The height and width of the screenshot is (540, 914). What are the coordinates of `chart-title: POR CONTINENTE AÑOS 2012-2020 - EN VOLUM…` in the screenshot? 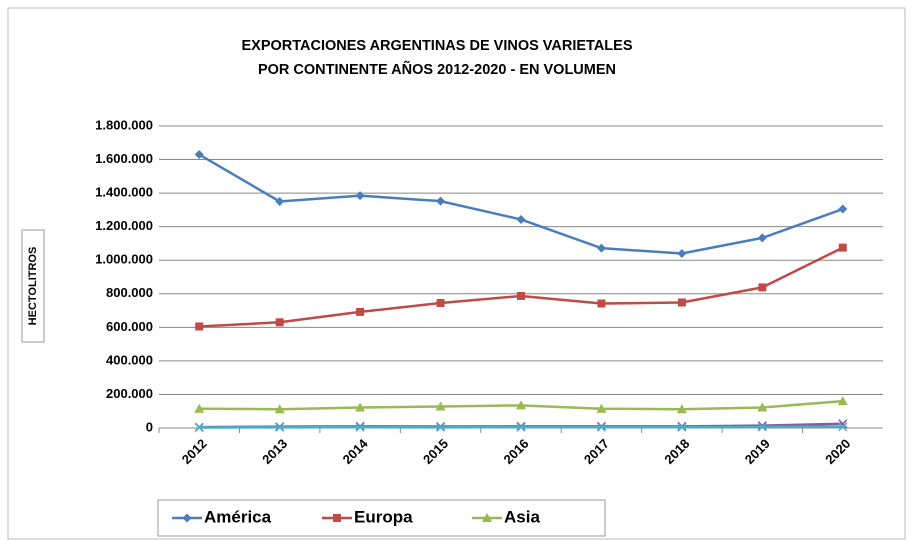 It's located at (437, 69).